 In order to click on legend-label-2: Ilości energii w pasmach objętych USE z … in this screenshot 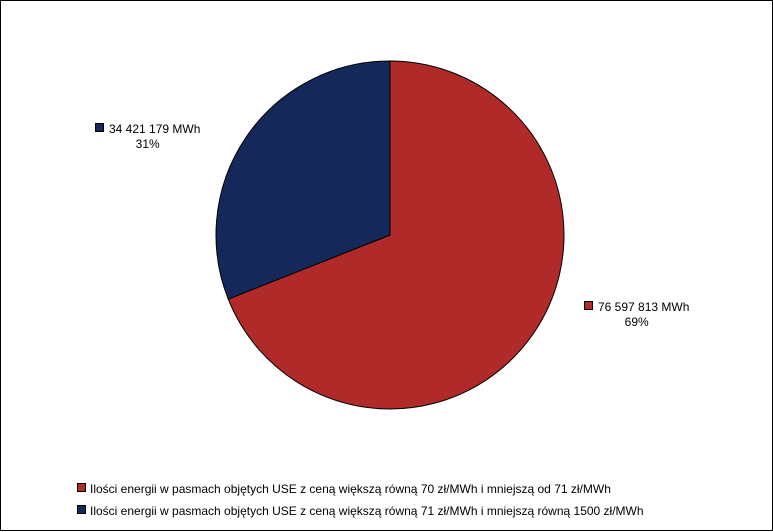, I will do `click(367, 511)`.